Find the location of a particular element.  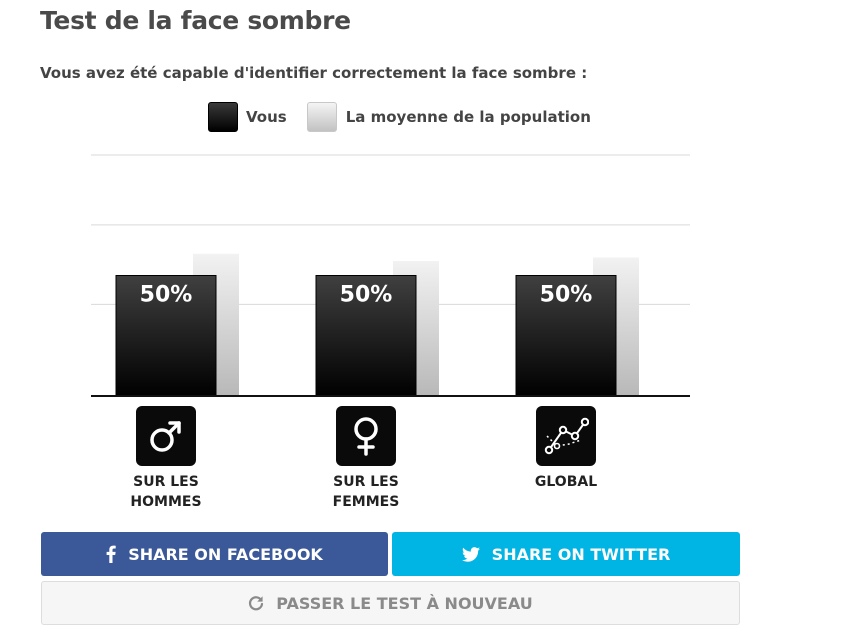

refresh-icon is located at coordinates (256, 603).